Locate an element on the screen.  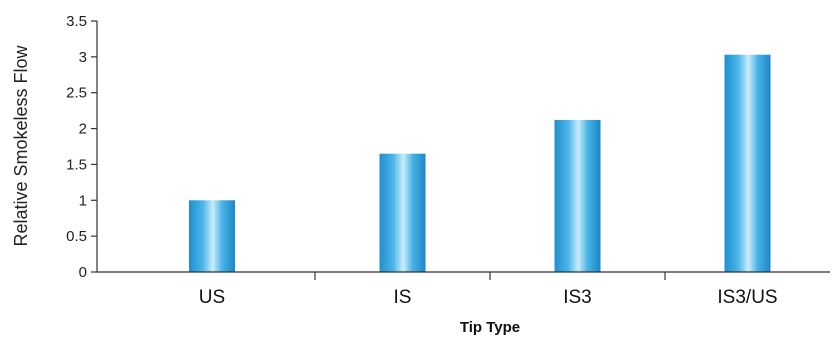
y-axis-title: Relative Smokeless Flow is located at coordinates (21, 145).